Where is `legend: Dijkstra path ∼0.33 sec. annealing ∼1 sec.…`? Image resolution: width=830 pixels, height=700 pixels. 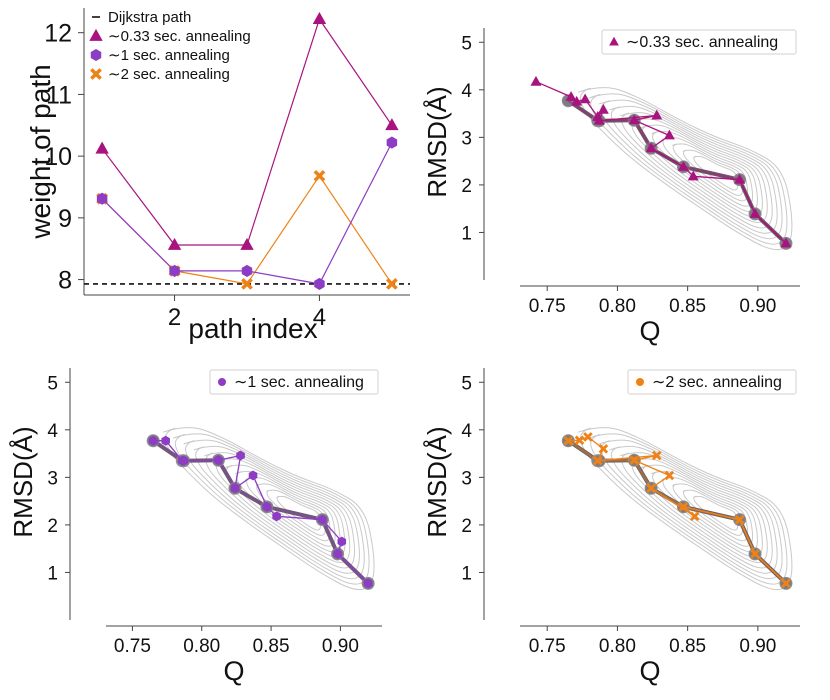 legend: Dijkstra path ∼0.33 sec. annealing ∼1 sec.… is located at coordinates (170, 46).